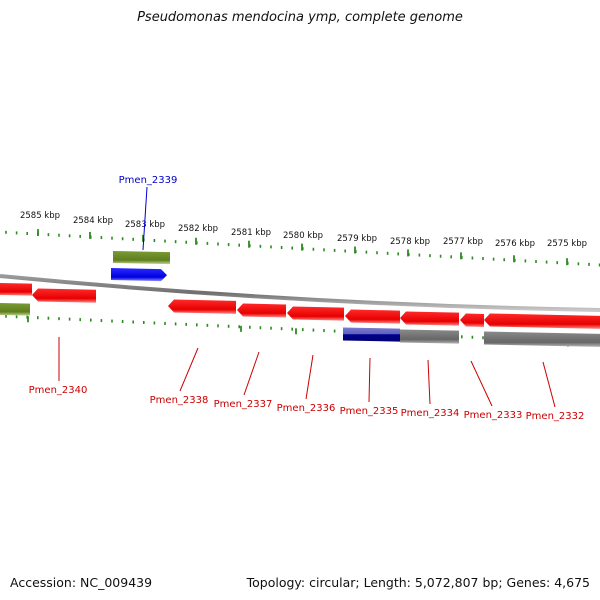 The image size is (600, 600). What do you see at coordinates (251, 233) in the screenshot?
I see `tick-label: 2581 kbp` at bounding box center [251, 233].